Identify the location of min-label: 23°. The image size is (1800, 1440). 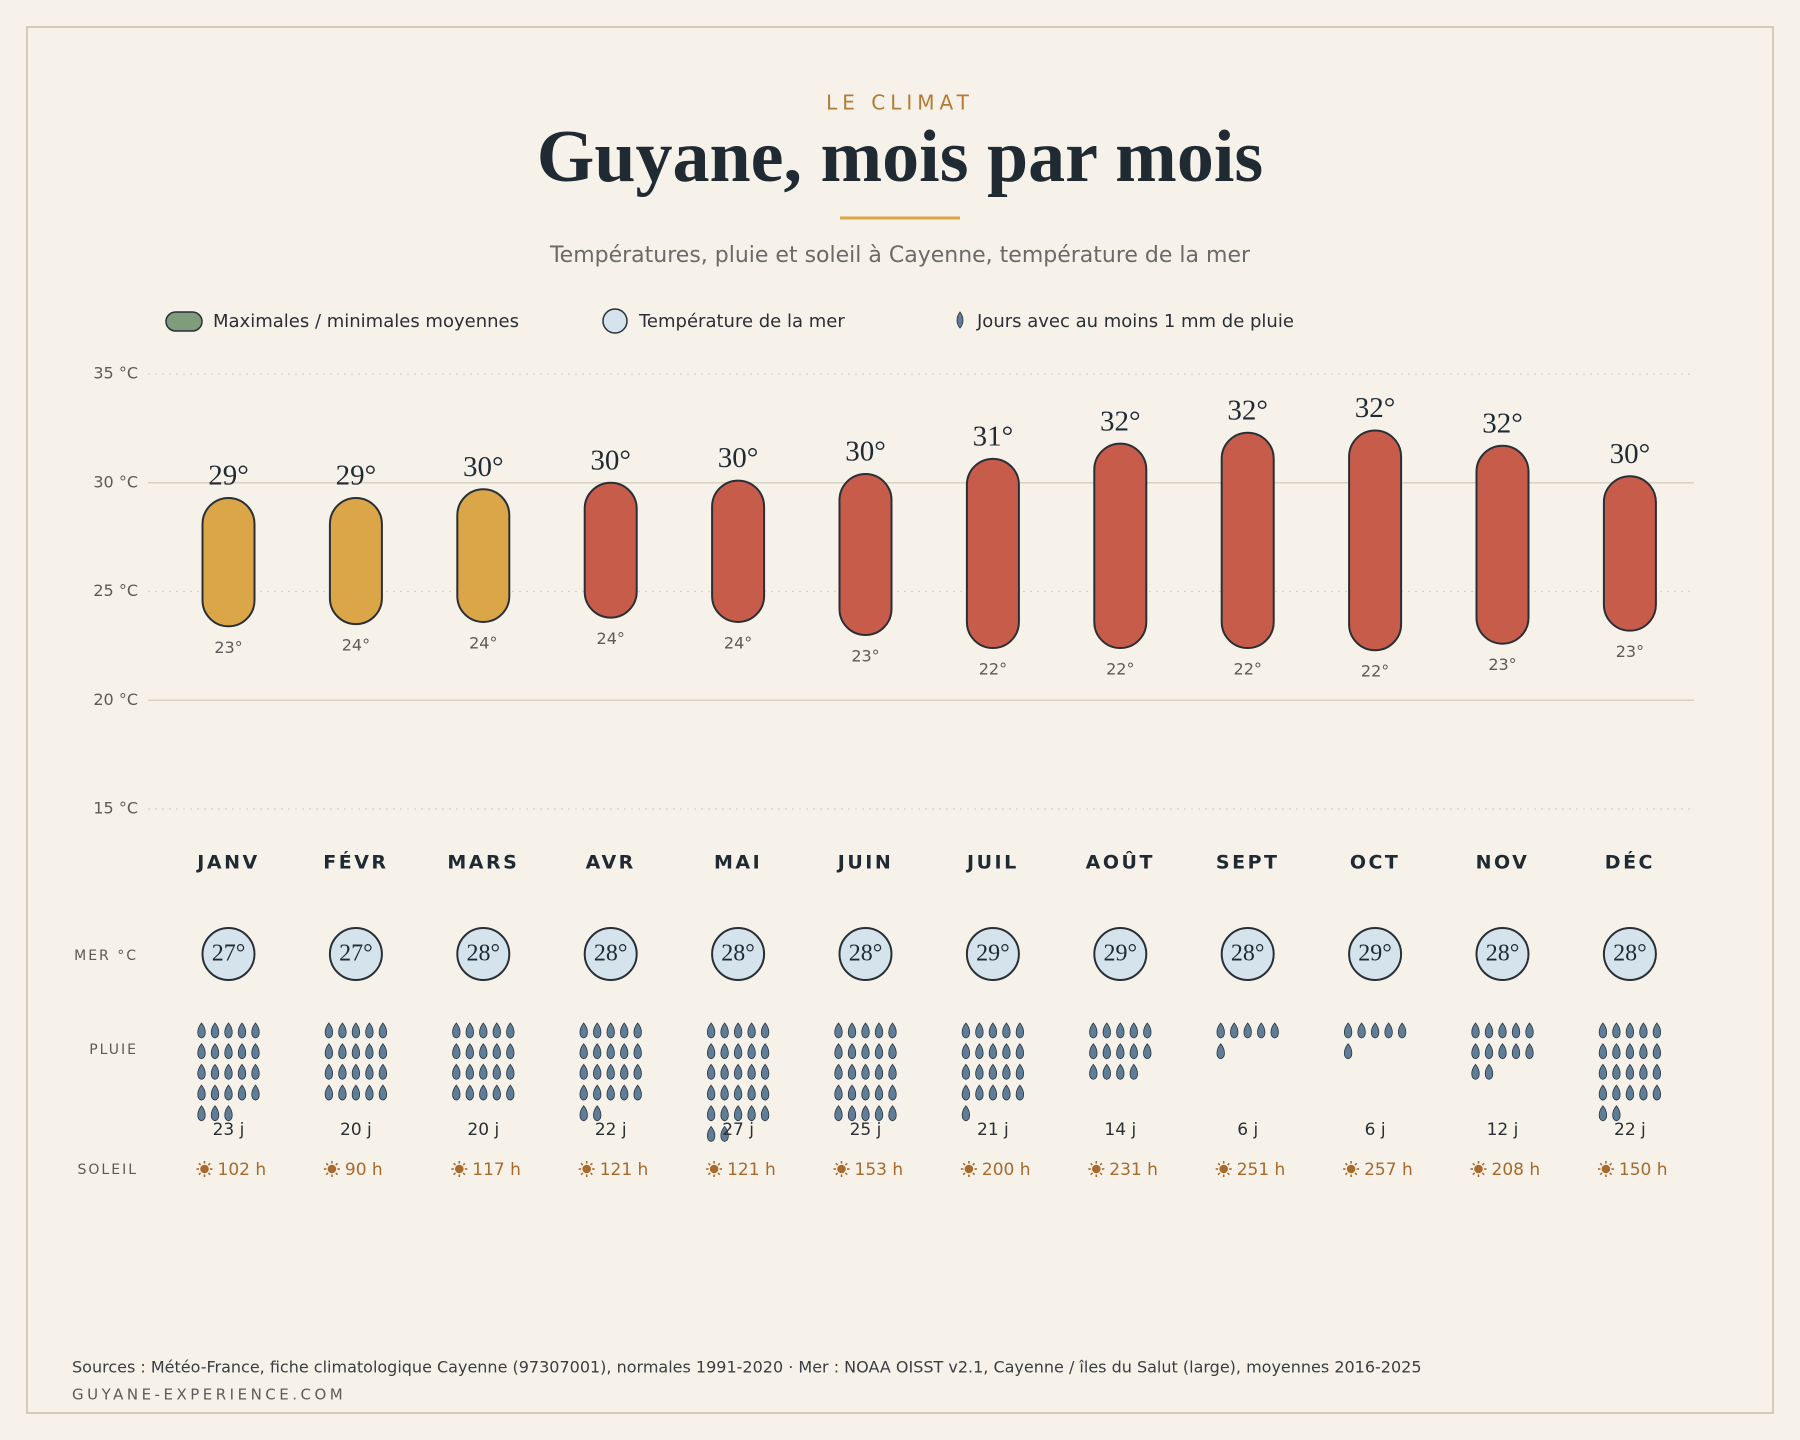
(1630, 651).